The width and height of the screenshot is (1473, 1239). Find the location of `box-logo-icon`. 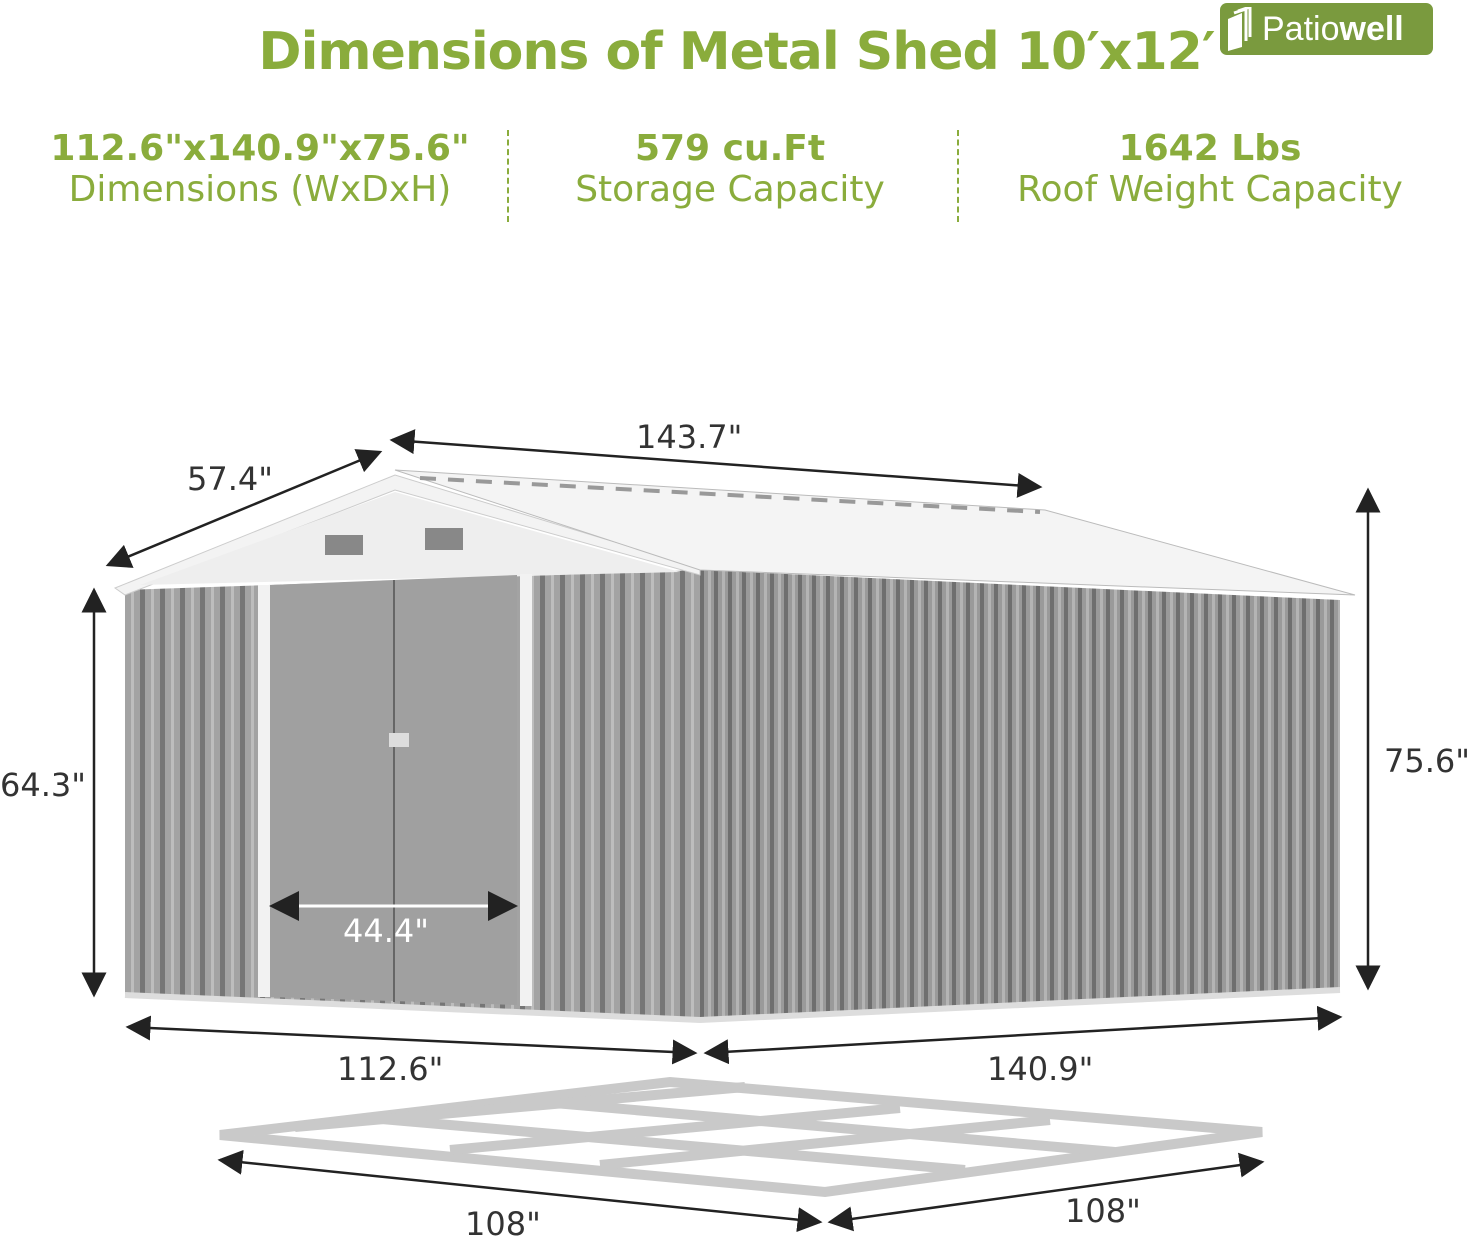

box-logo-icon is located at coordinates (1240, 29).